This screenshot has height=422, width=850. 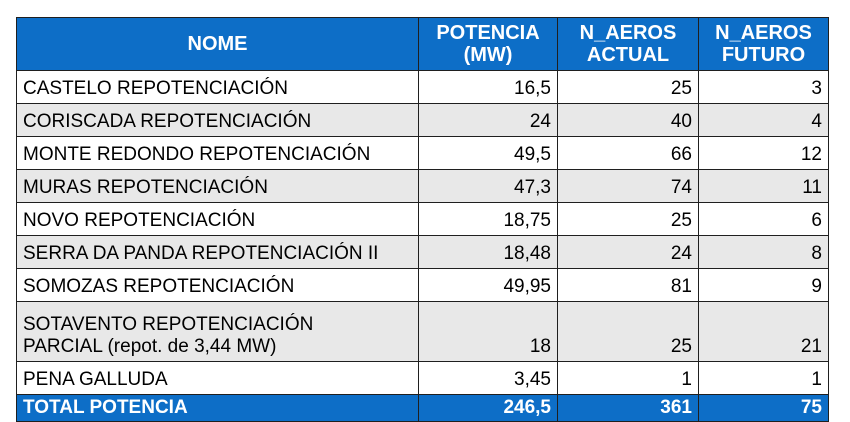 I want to click on cell-futuro: 11, so click(x=763, y=186).